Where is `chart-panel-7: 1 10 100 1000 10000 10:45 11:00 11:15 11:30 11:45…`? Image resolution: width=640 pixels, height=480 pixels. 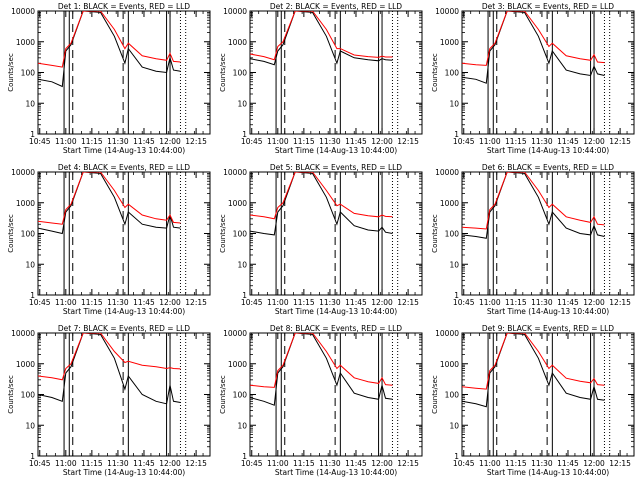
chart-panel-7: 1 10 100 1000 10000 10:45 11:00 11:15 11:30 11:45… is located at coordinates (109, 400).